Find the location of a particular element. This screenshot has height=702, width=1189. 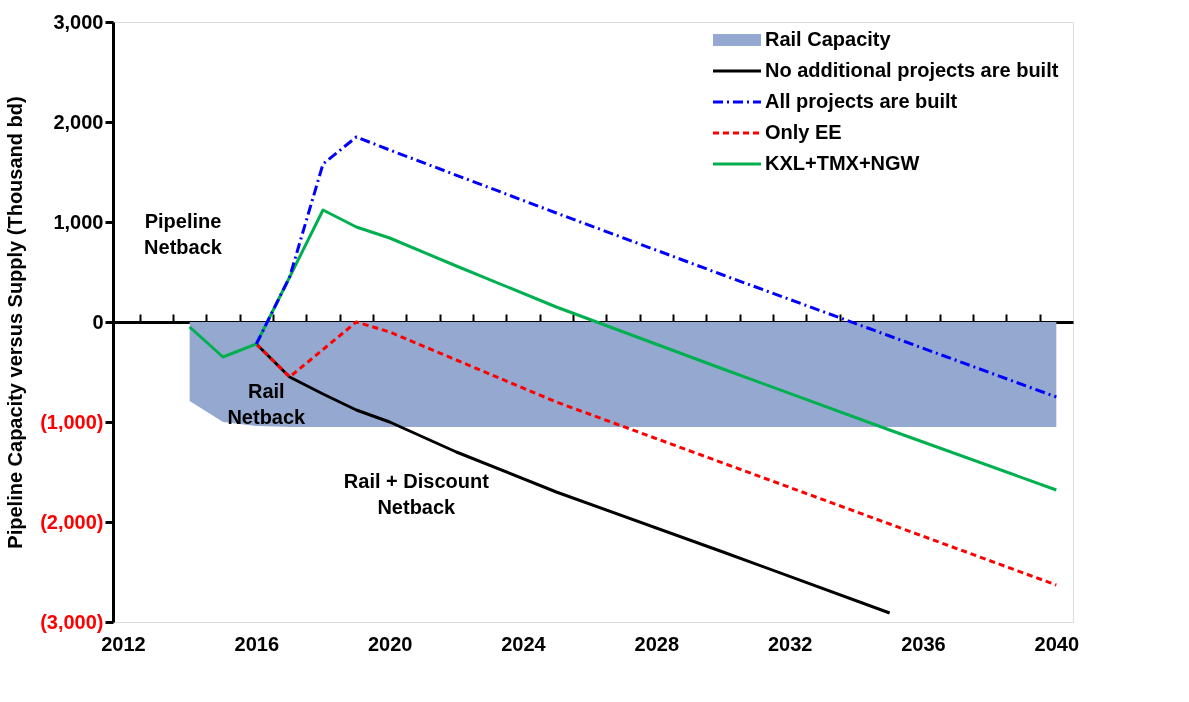

annotation: Rail + Discount Netback is located at coordinates (416, 494).